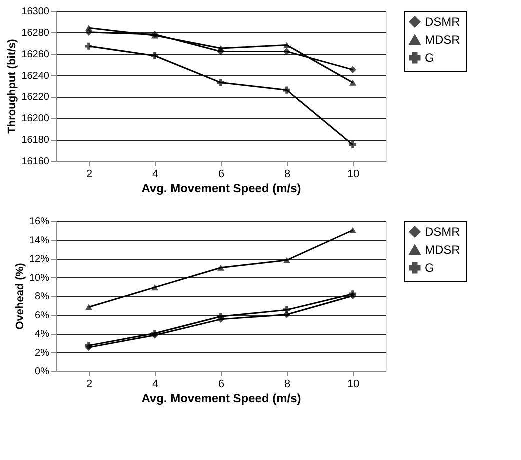 The height and width of the screenshot is (460, 521). Describe the element at coordinates (42, 334) in the screenshot. I see `y-tick-label: 4%` at that location.